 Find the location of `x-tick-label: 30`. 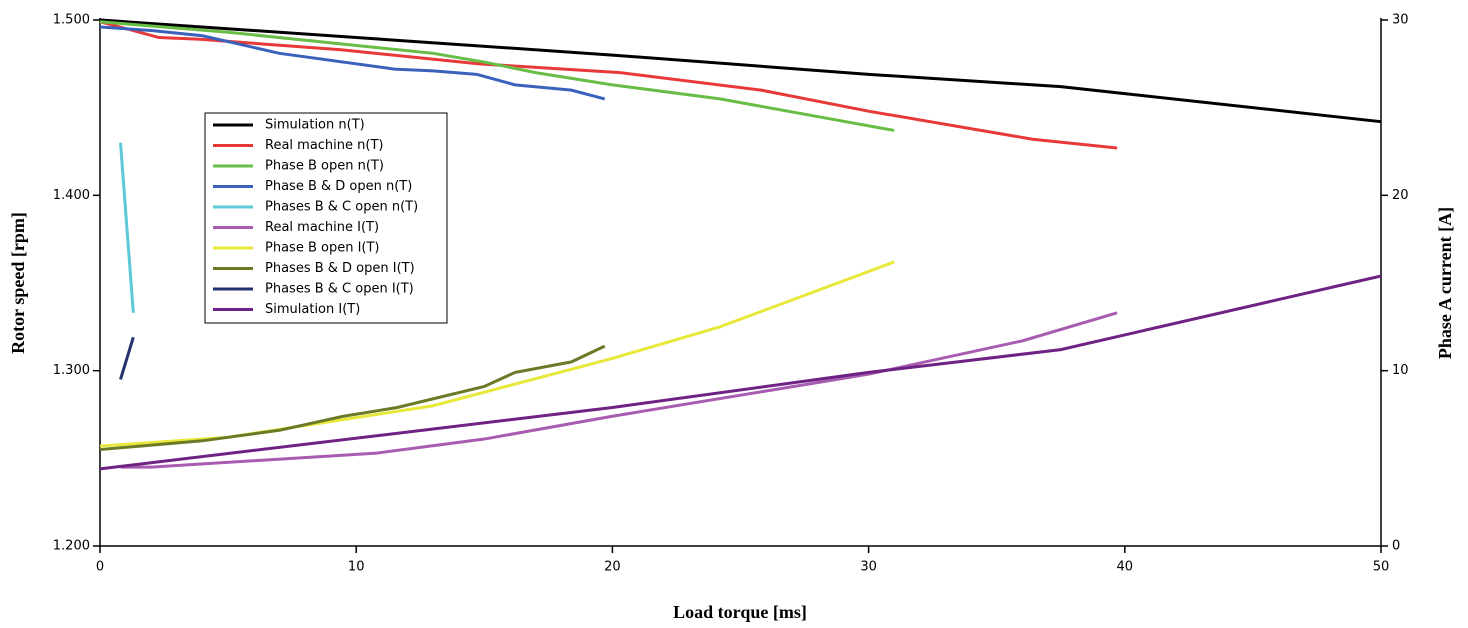

x-tick-label: 30 is located at coordinates (868, 567).